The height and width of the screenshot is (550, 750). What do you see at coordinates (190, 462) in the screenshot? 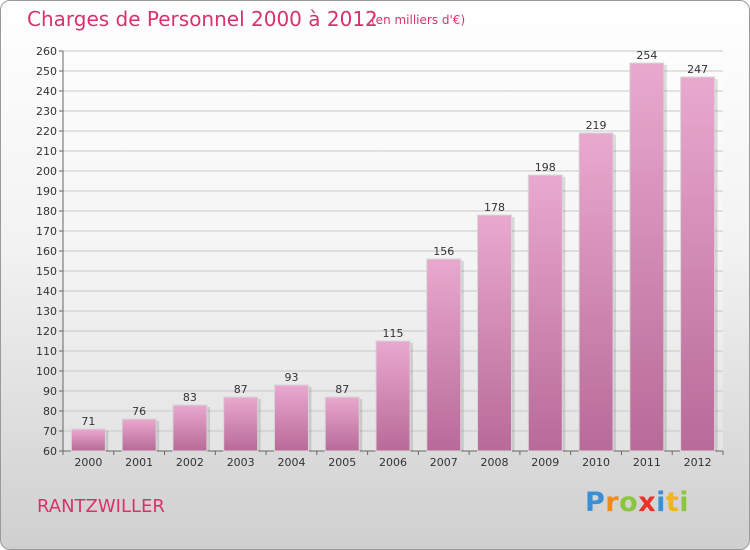
I see `x-tick-label: 2002` at bounding box center [190, 462].